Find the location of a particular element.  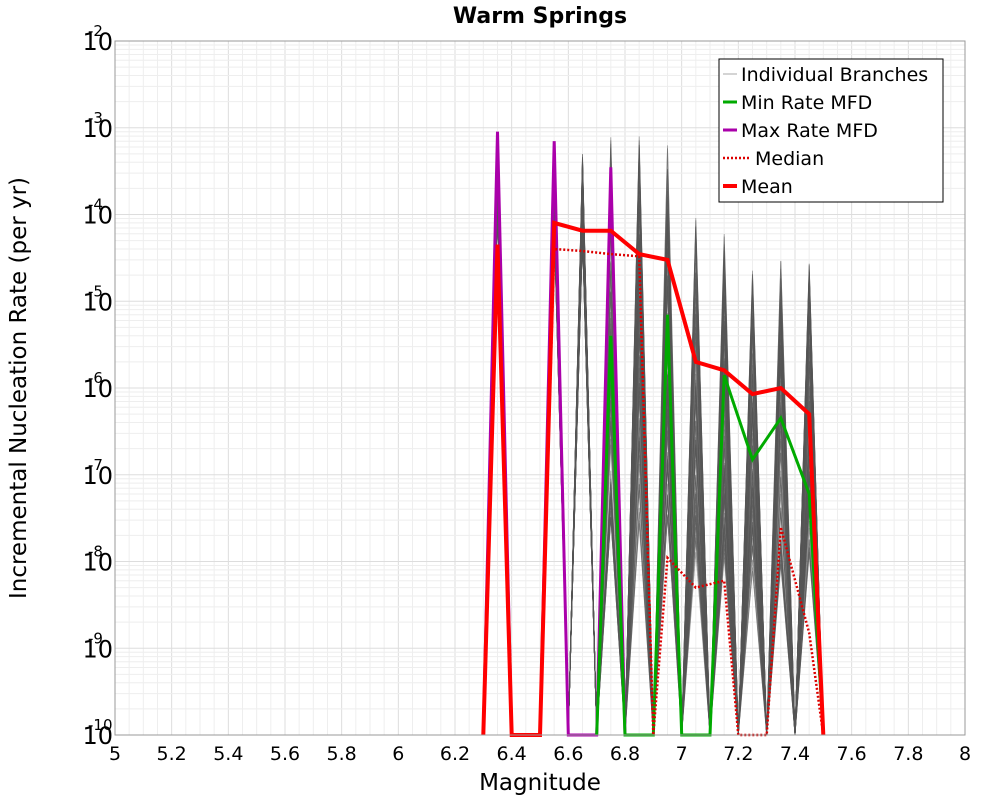

legend-item: Max Rate MFD is located at coordinates (800, 131).